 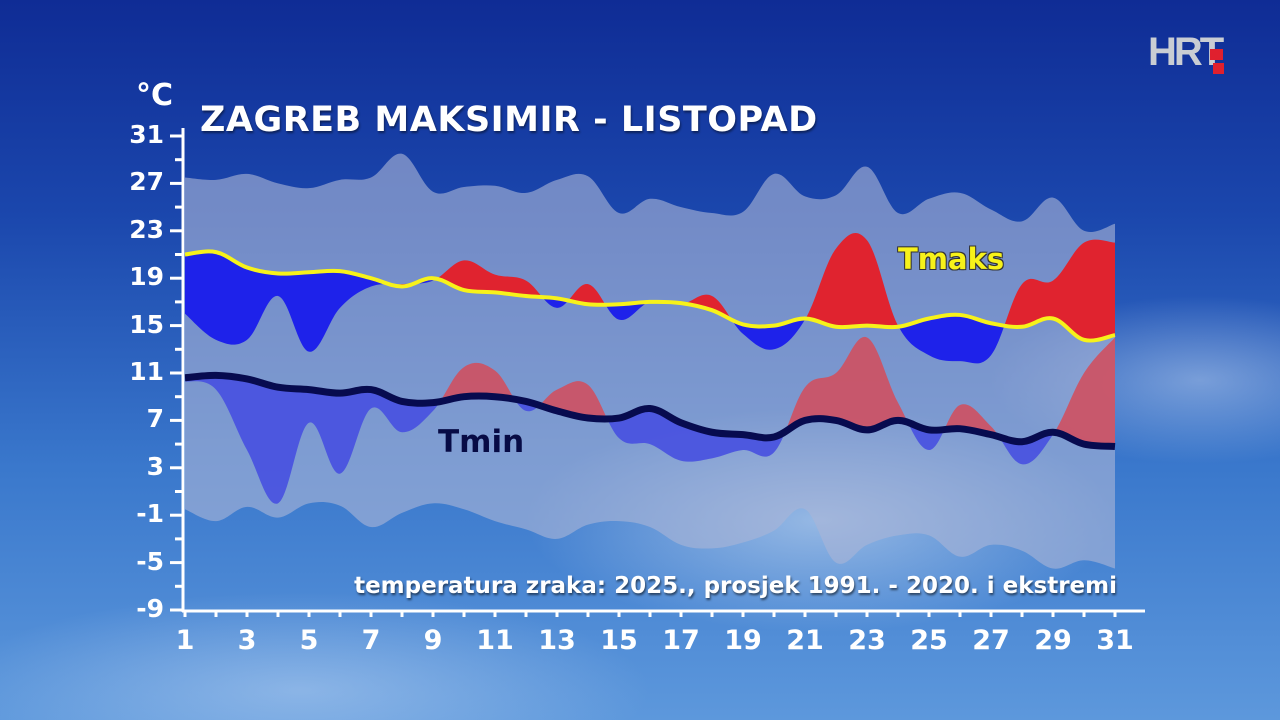 I want to click on x-tick-label: 21, so click(x=805, y=640).